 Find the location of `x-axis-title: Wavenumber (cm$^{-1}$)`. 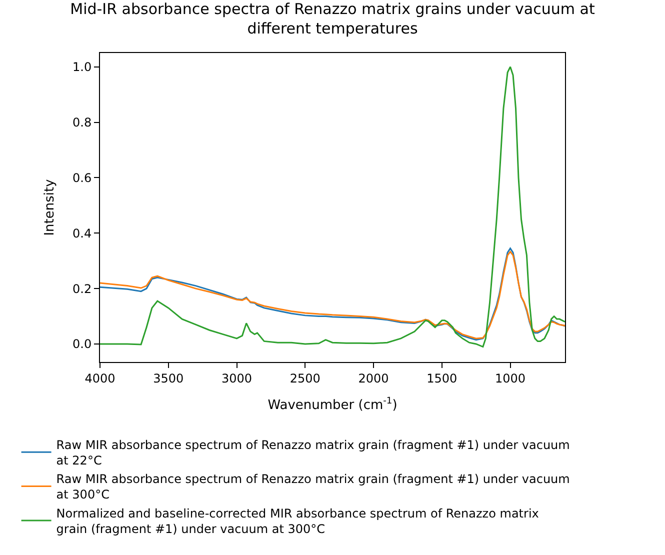

x-axis-title: Wavenumber (cm$^{-1}$) is located at coordinates (333, 404).